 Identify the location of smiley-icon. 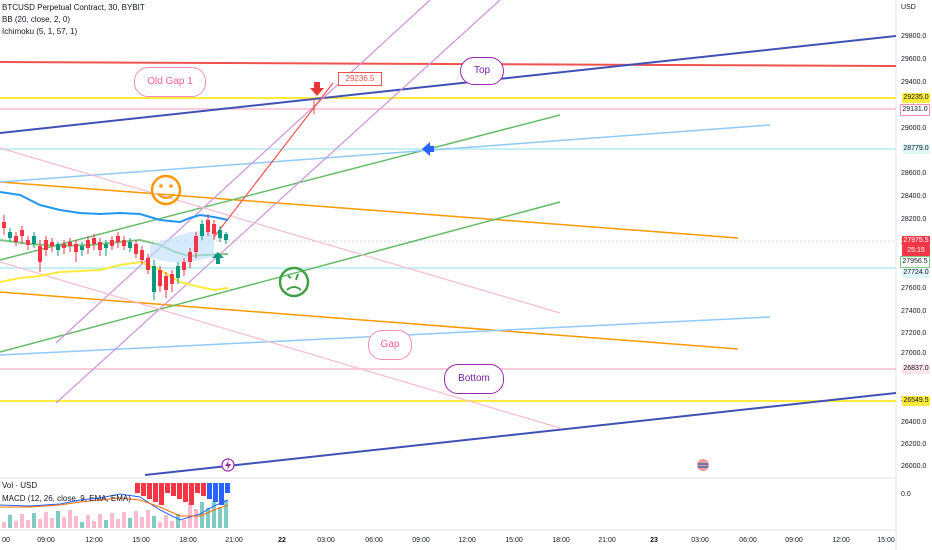
(166, 190).